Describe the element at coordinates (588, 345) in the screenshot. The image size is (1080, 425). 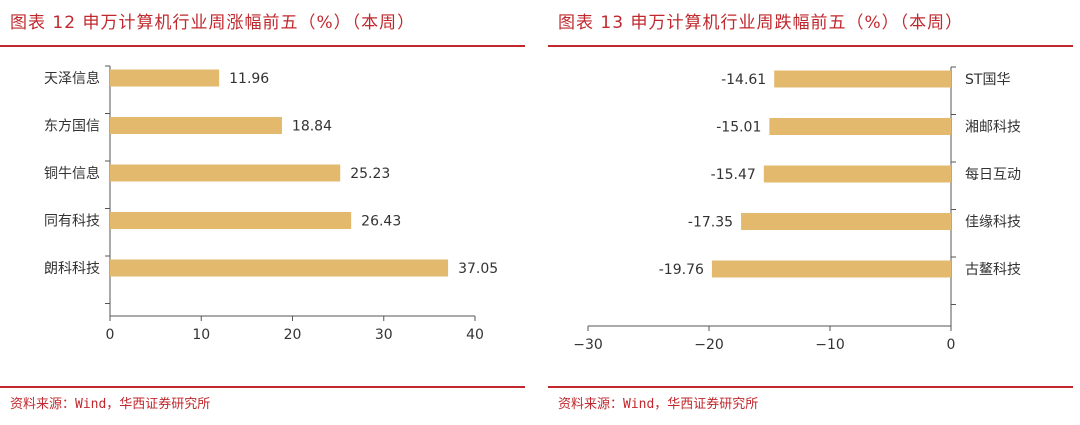
I see `x-tick-label: −30` at that location.